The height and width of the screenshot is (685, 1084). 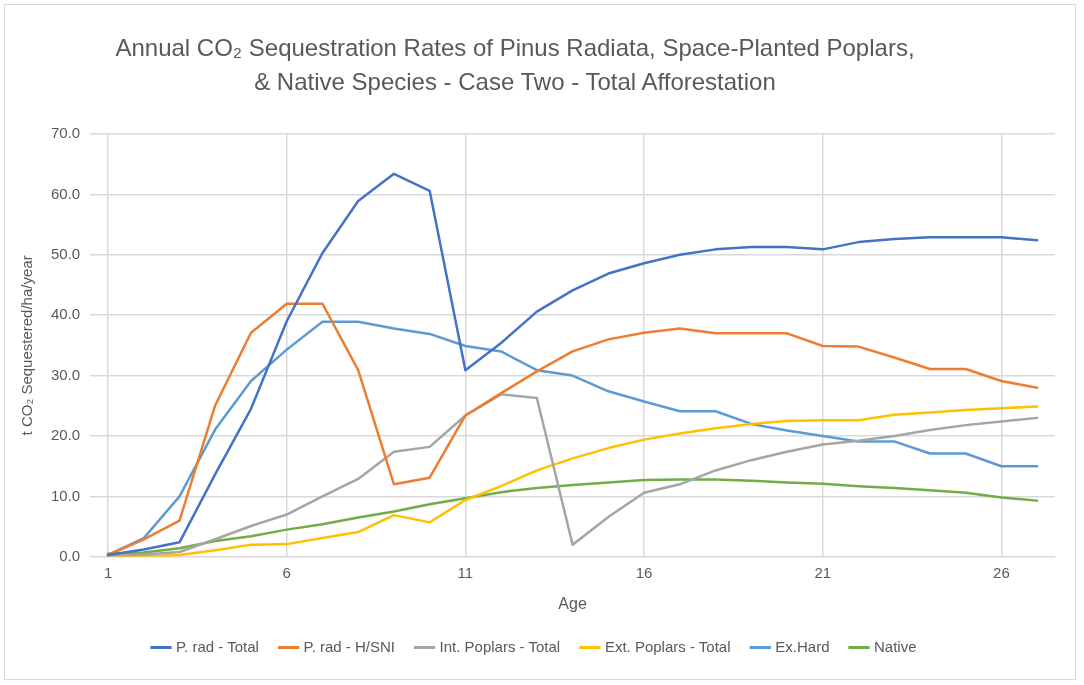 What do you see at coordinates (572, 603) in the screenshot?
I see `x-axis-title: Age` at bounding box center [572, 603].